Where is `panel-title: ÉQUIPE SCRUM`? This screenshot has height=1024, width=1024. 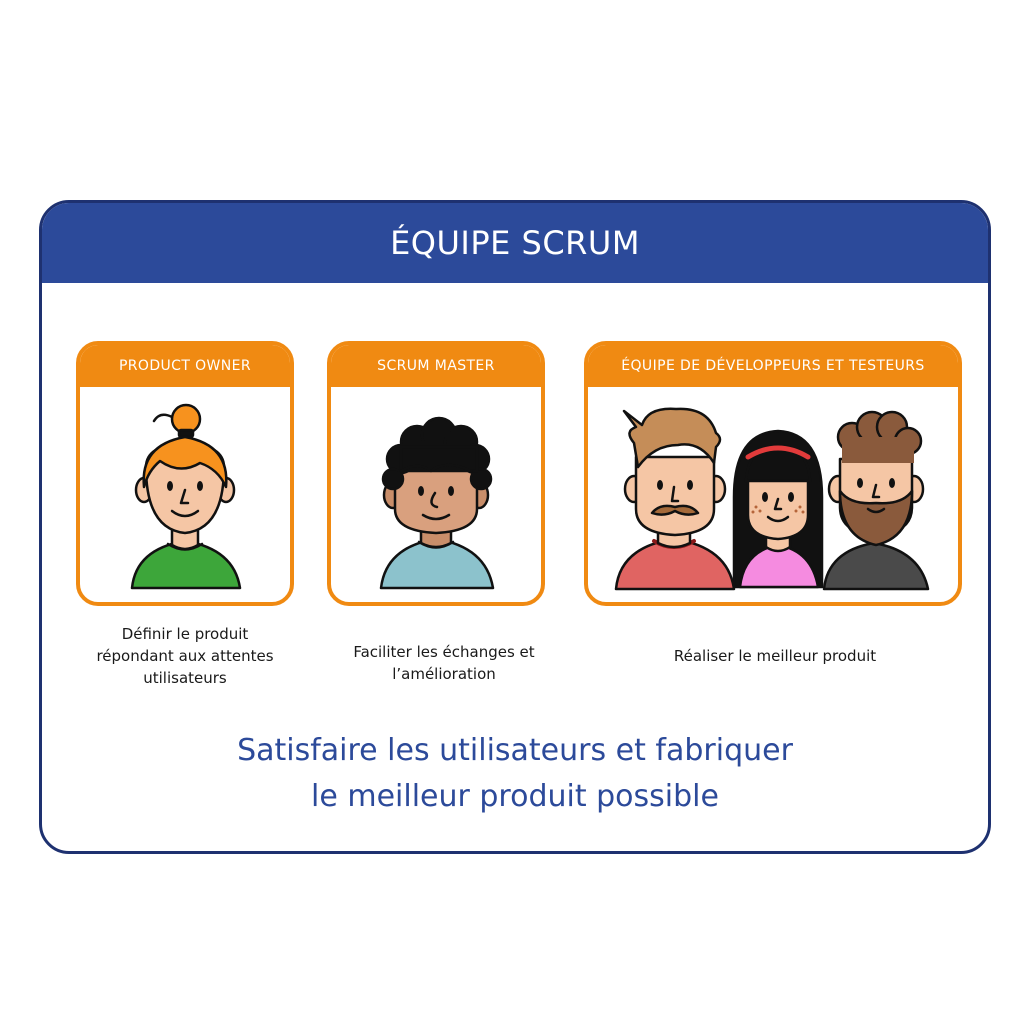
panel-title: ÉQUIPE SCRUM is located at coordinates (515, 243).